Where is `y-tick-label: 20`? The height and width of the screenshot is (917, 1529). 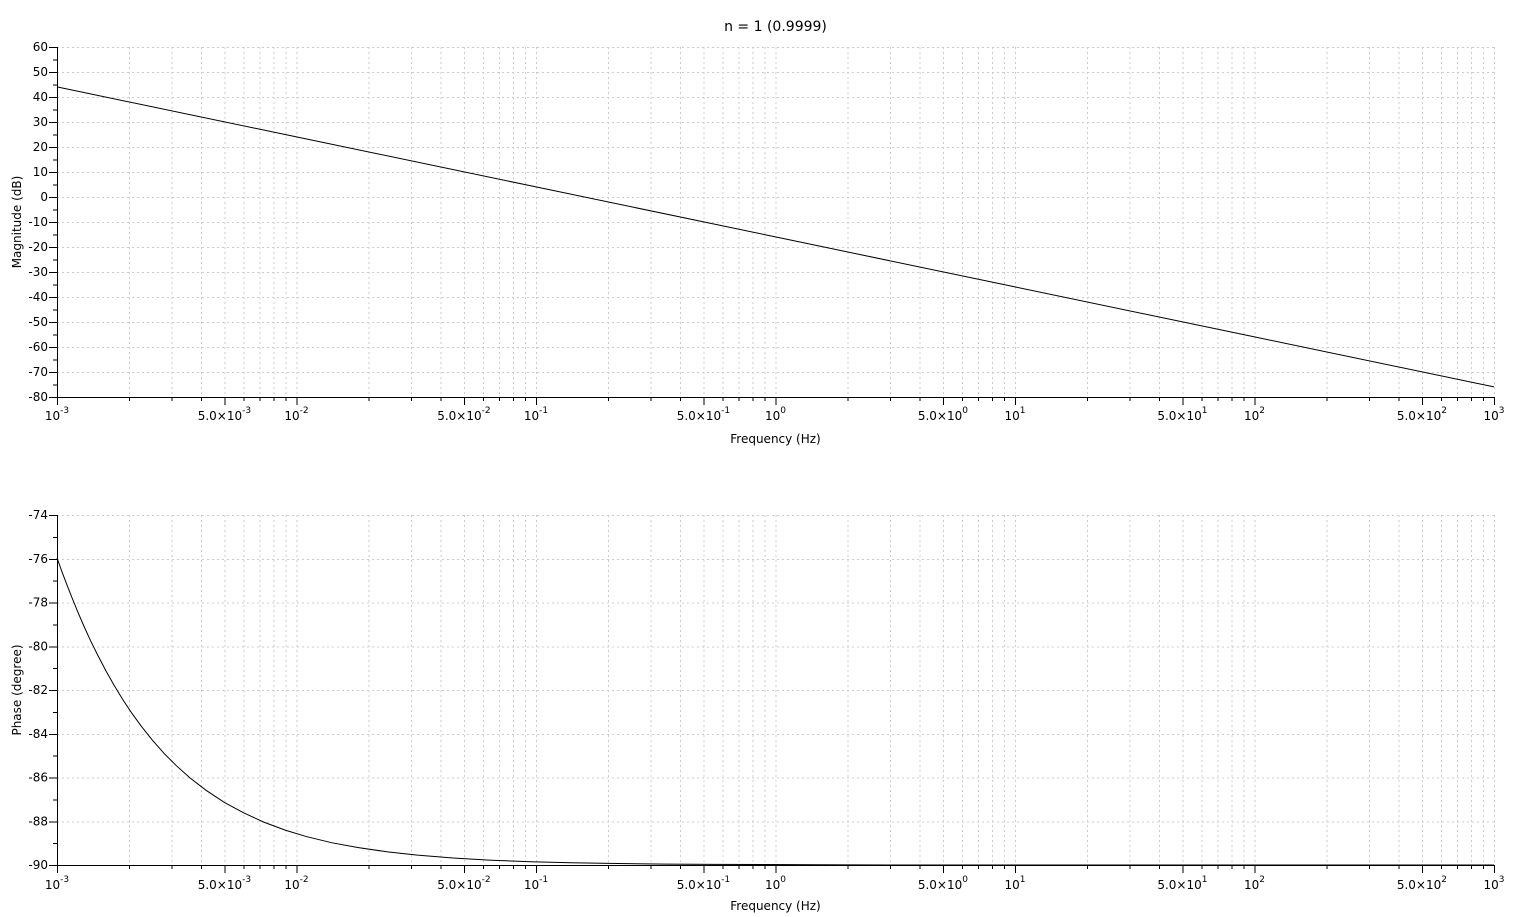
y-tick-label: 20 is located at coordinates (40, 147).